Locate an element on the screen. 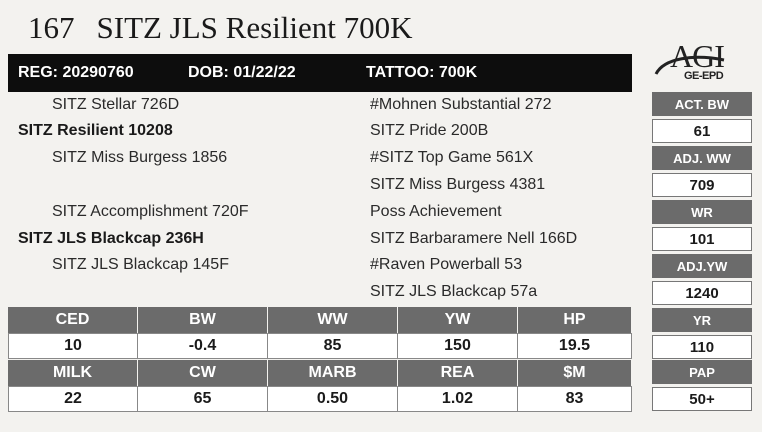  pap-label: PAP is located at coordinates (702, 372).